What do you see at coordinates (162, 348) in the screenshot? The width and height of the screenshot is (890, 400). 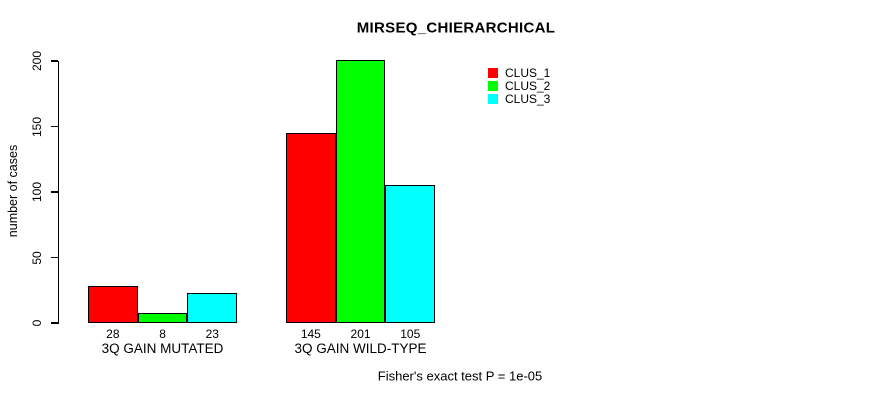 I see `category-label: 3Q GAIN MUTATED` at bounding box center [162, 348].